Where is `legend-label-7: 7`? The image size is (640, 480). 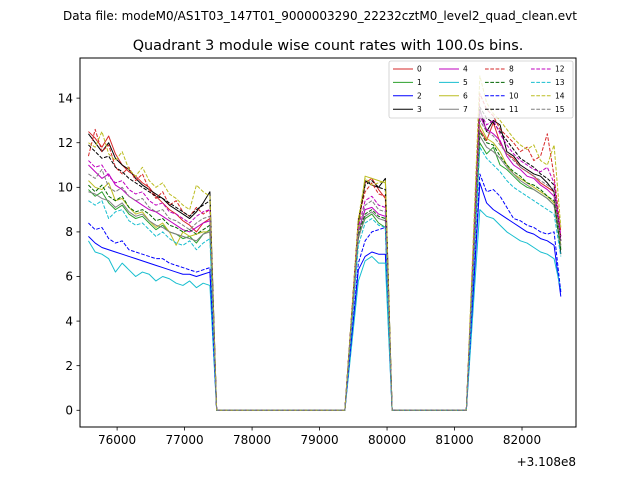 legend-label-7: 7 is located at coordinates (465, 109).